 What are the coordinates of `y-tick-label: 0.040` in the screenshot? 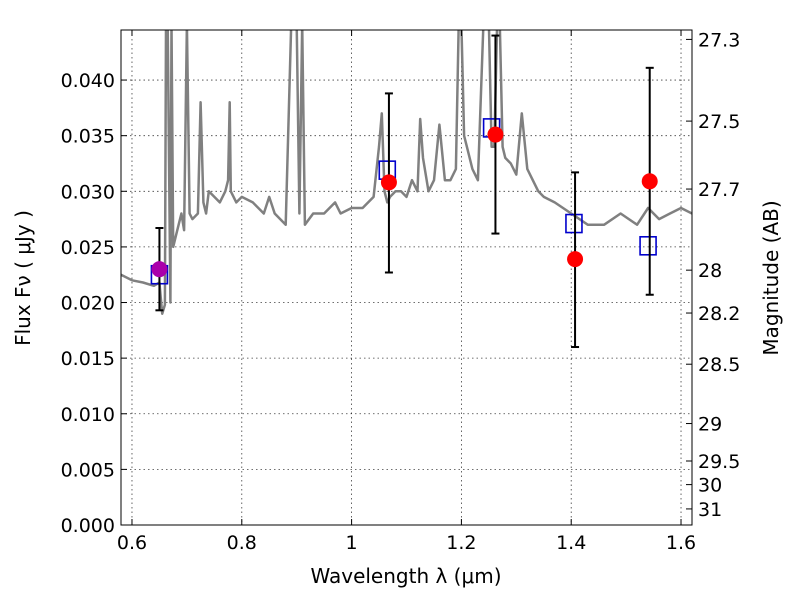 It's located at (88, 81).